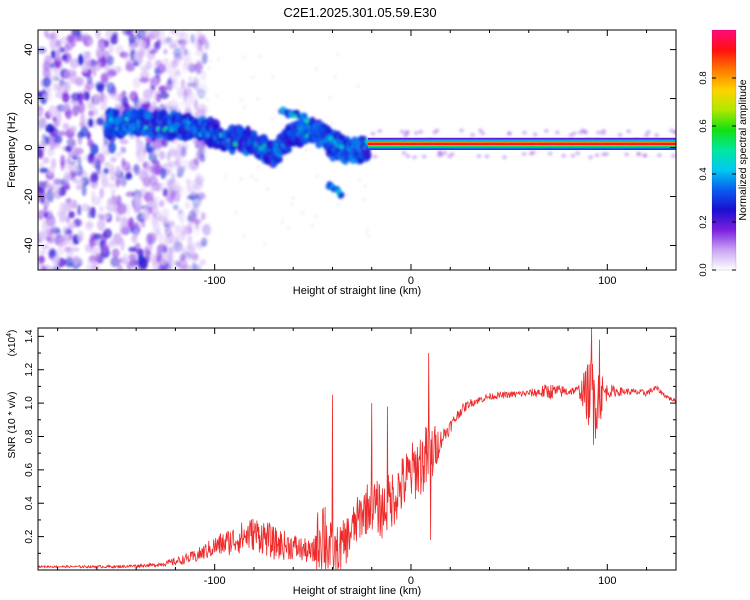 The width and height of the screenshot is (750, 600). What do you see at coordinates (215, 281) in the screenshot?
I see `x-tick-label: -100` at bounding box center [215, 281].